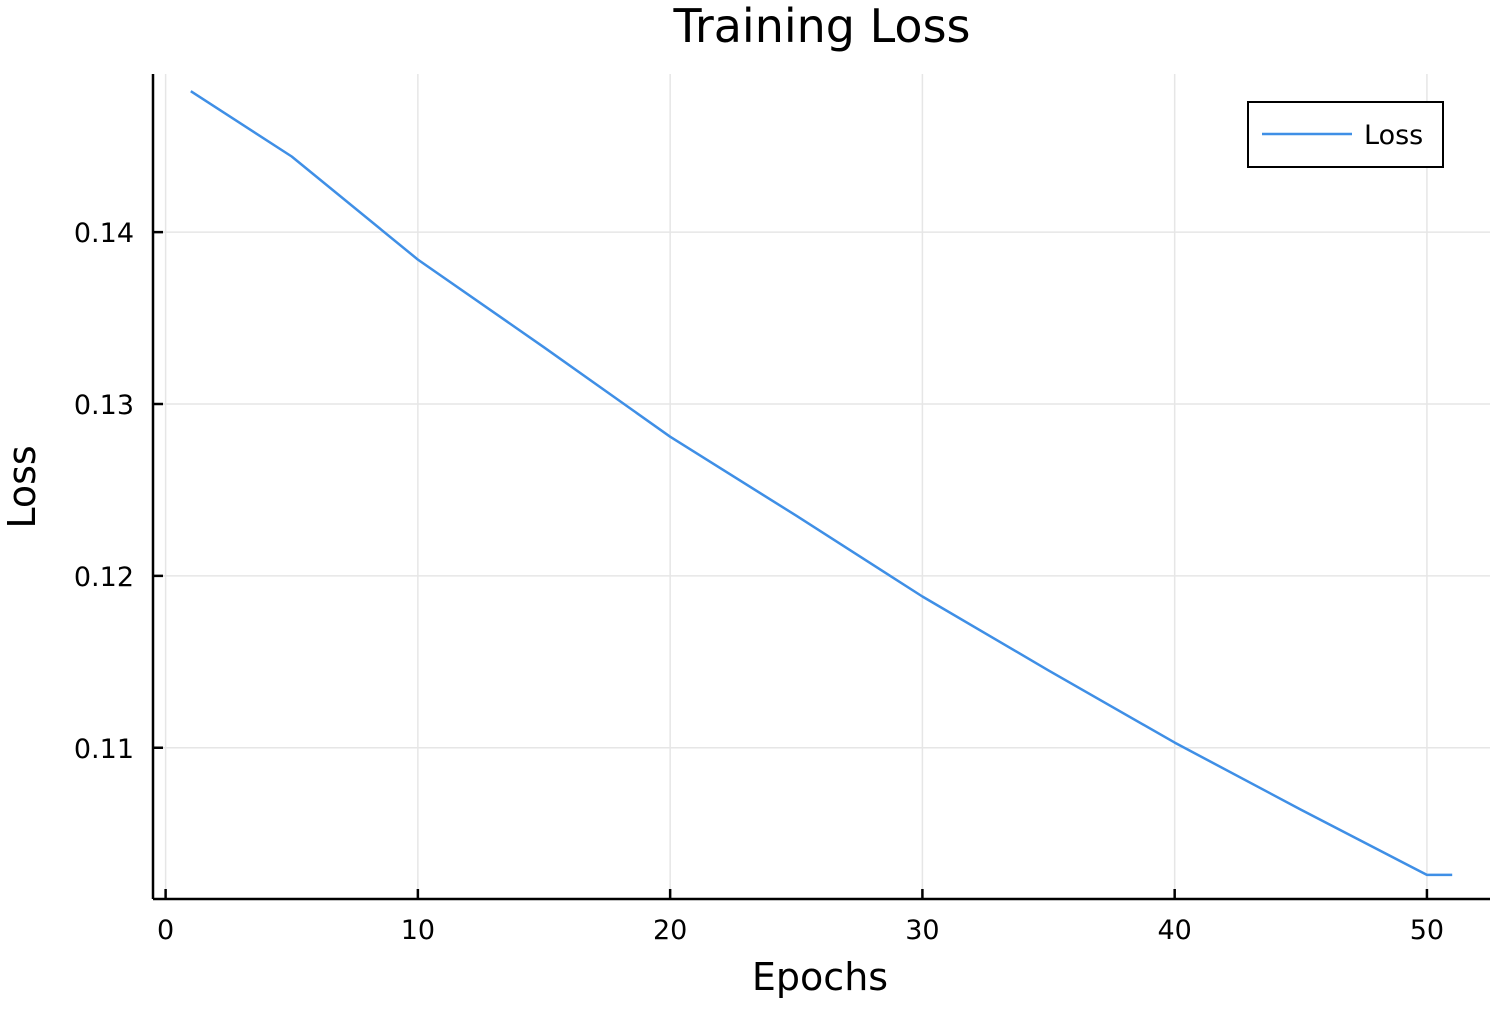 Image resolution: width=1498 pixels, height=1012 pixels. What do you see at coordinates (1393, 135) in the screenshot?
I see `legend-label-loss: Loss` at bounding box center [1393, 135].